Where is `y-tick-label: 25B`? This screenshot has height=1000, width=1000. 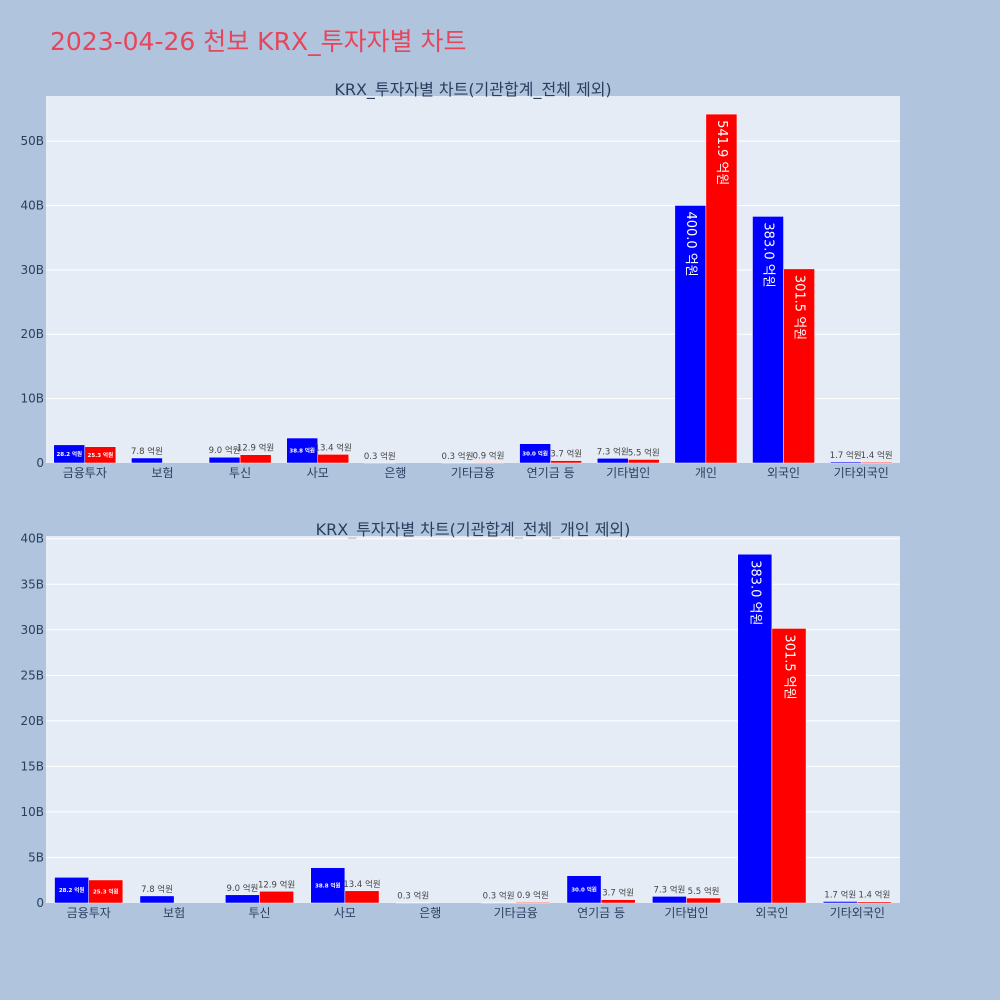
y-tick-label: 25B is located at coordinates (32, 675).